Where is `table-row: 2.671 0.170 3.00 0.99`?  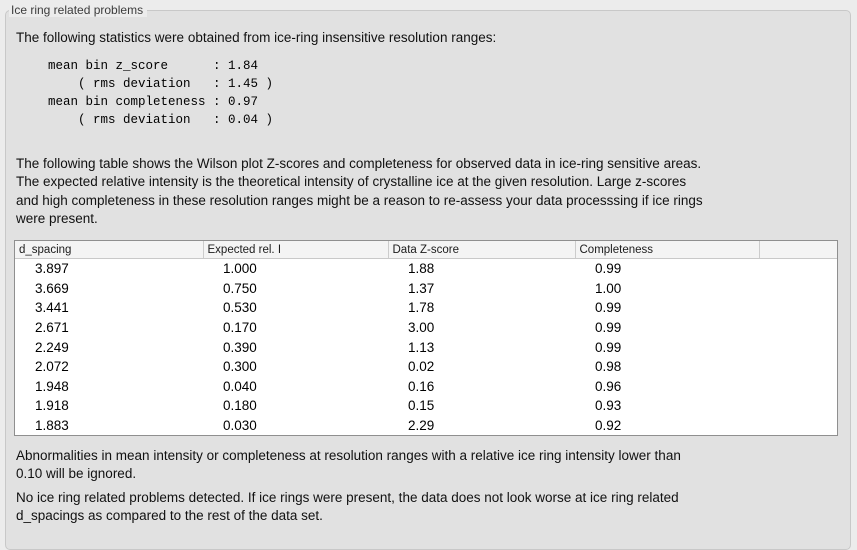 table-row: 2.671 0.170 3.00 0.99 is located at coordinates (426, 328).